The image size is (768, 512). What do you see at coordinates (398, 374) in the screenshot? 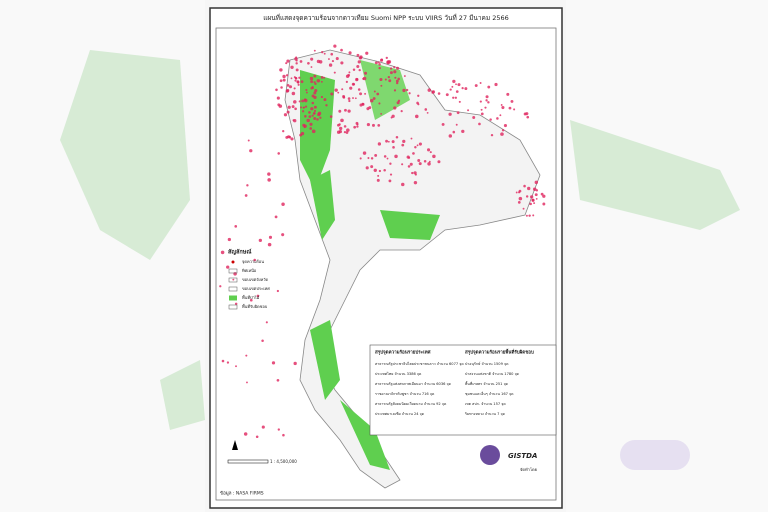
I see `summary-item: ประเทศไทย จำนวน 3386 จุด` at bounding box center [398, 374].